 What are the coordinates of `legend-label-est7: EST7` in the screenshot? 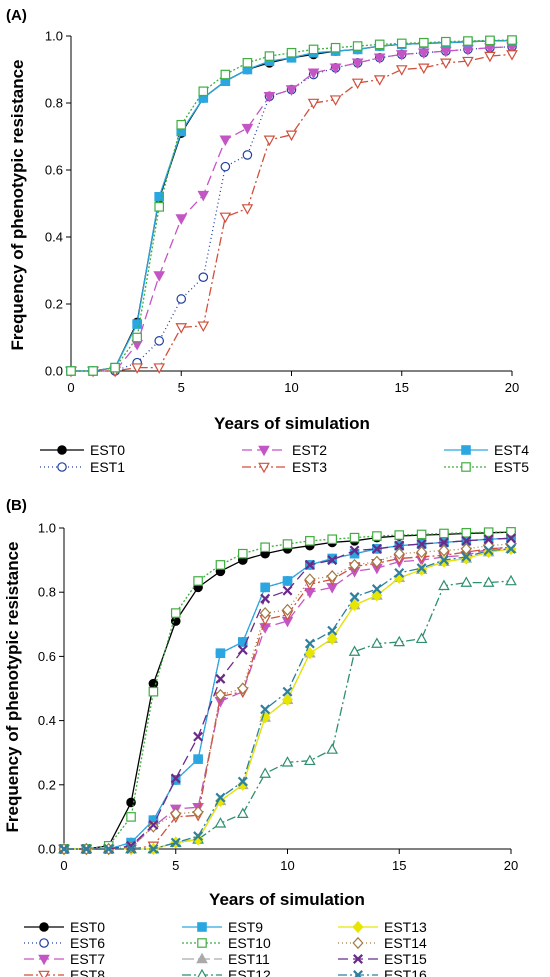 It's located at (87, 959).